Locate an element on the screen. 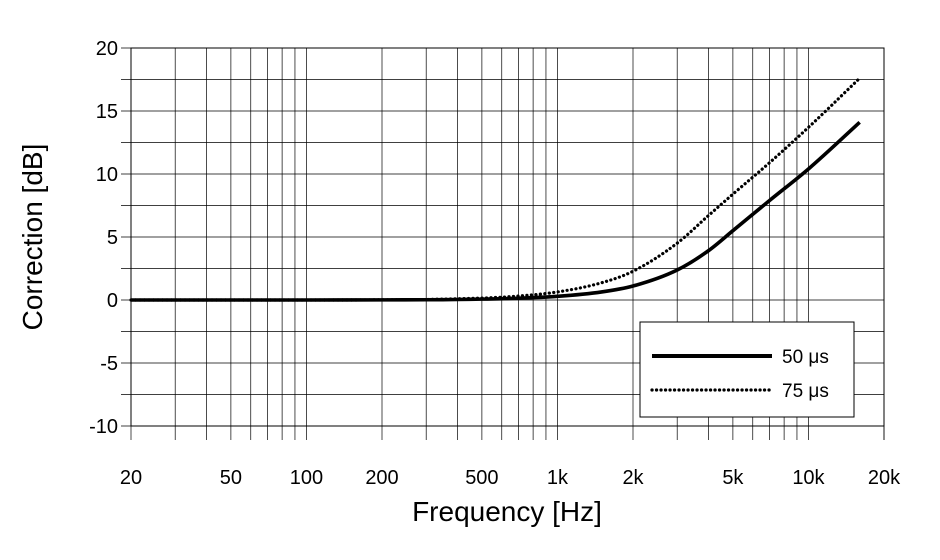 Image resolution: width=940 pixels, height=560 pixels. y-tick-label: 5 is located at coordinates (112, 238).